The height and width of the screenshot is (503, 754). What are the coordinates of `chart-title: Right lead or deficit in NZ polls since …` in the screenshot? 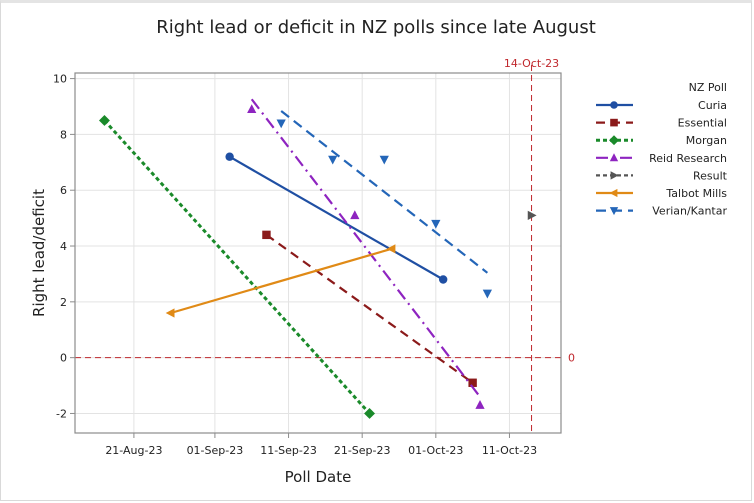 It's located at (376, 27).